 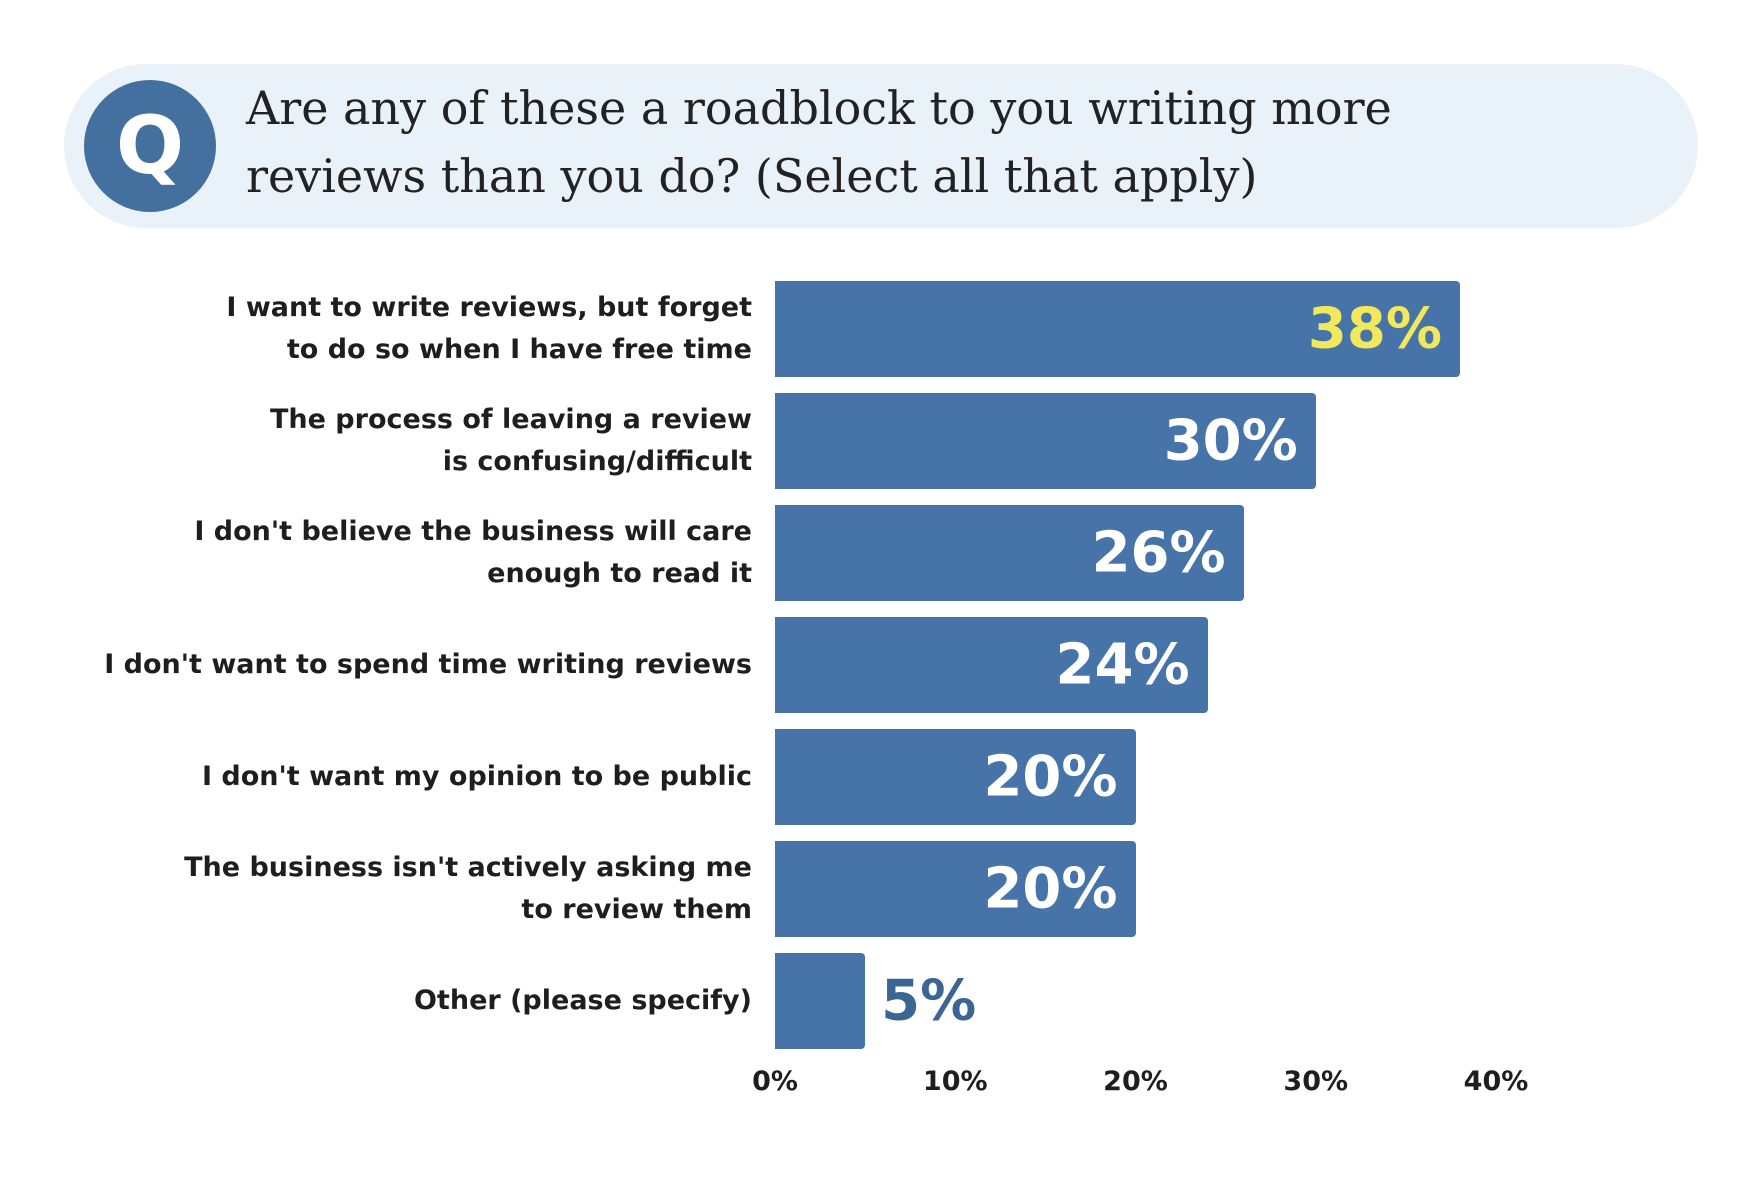 I want to click on q-badge: Q, so click(x=150, y=146).